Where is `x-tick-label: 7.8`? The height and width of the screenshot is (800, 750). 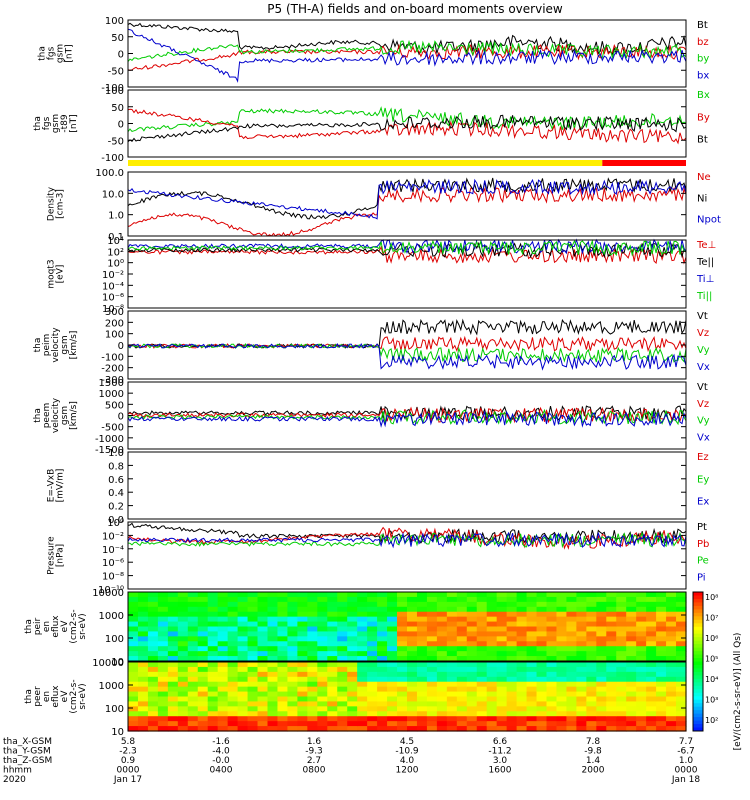 x-tick-label: 7.8 is located at coordinates (593, 742).